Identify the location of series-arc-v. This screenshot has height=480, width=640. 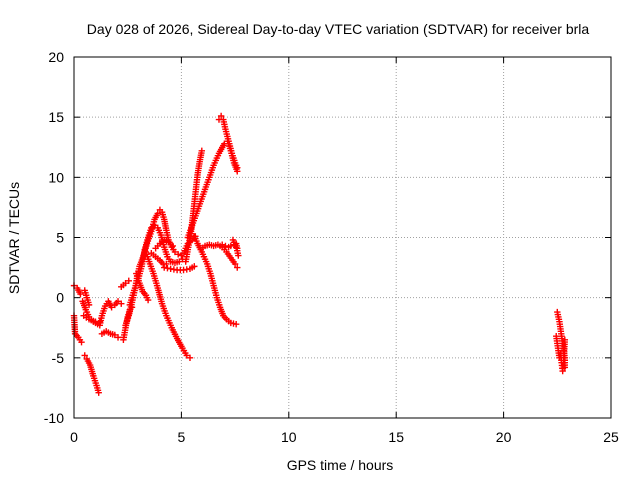
(218, 287).